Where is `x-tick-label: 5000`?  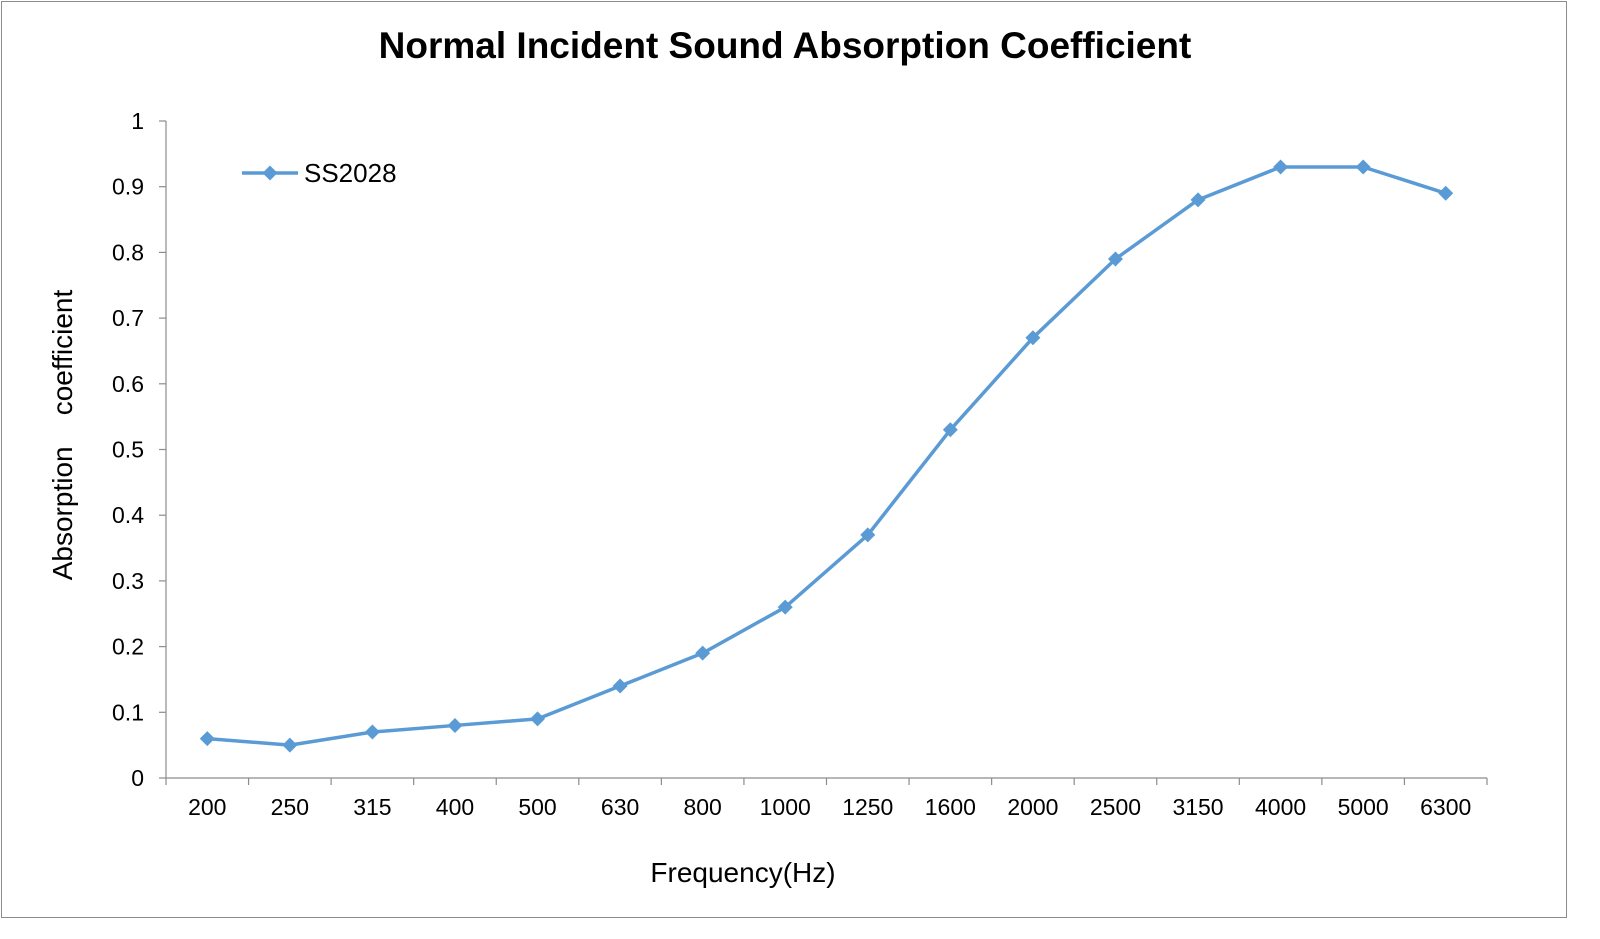
x-tick-label: 5000 is located at coordinates (1363, 807).